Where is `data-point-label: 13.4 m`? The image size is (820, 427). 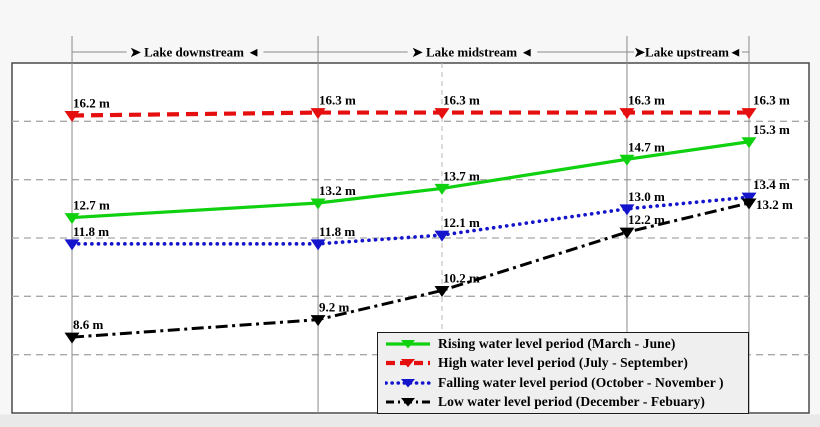
data-point-label: 13.4 m is located at coordinates (771, 184).